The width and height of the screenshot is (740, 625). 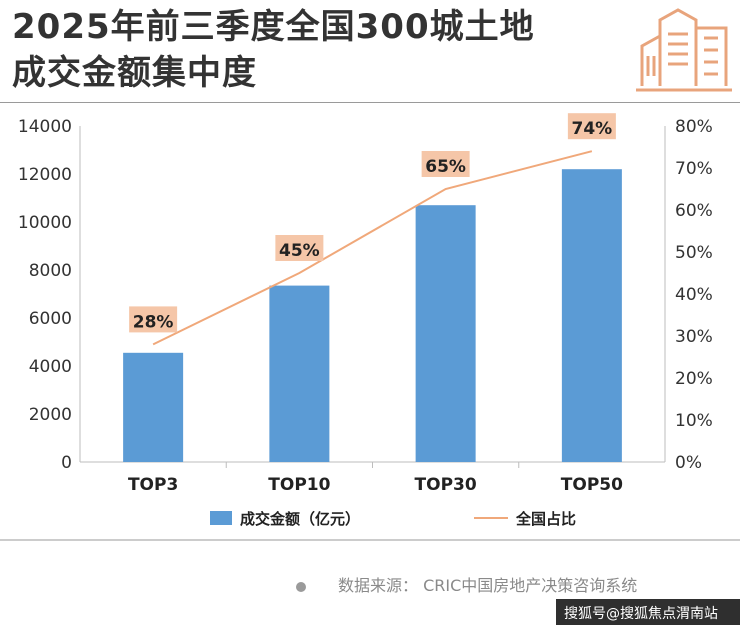 I want to click on data-label: 65%, so click(x=445, y=167).